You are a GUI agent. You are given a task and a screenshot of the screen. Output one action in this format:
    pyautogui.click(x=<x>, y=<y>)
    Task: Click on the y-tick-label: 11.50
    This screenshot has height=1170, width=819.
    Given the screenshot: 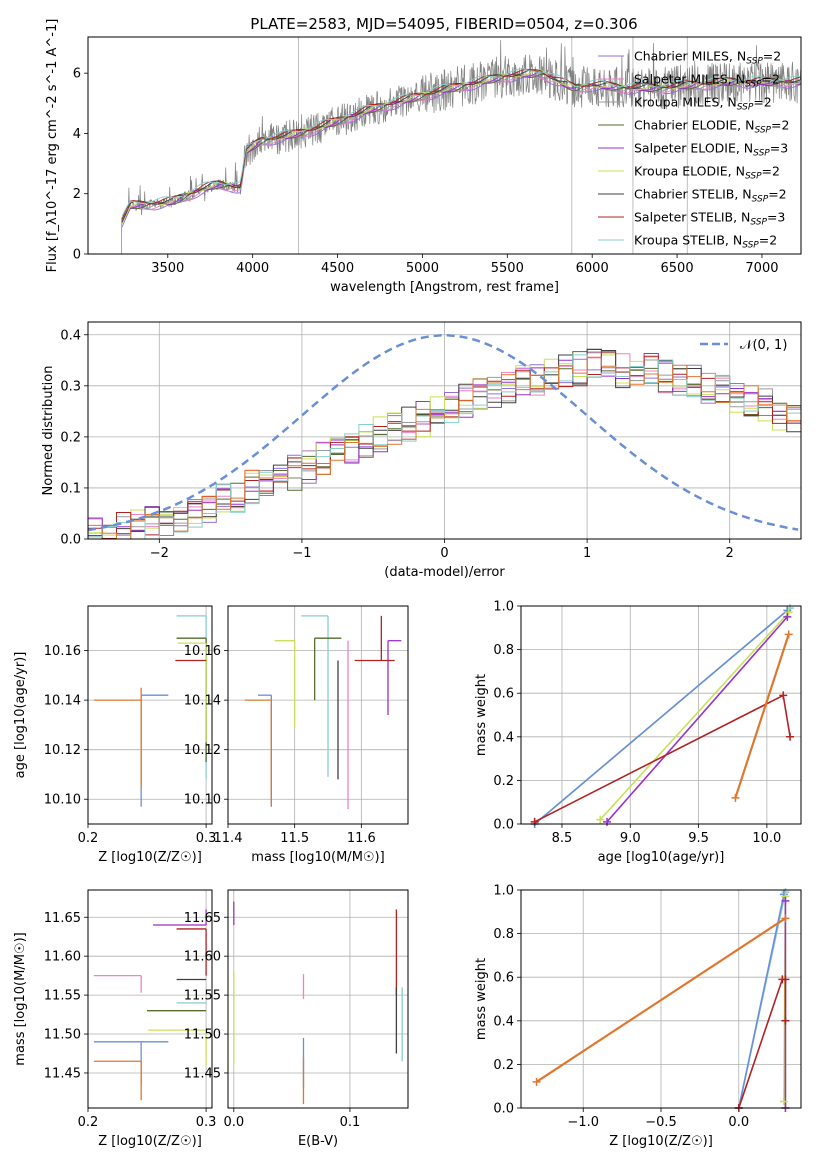 What is the action you would take?
    pyautogui.click(x=202, y=1035)
    